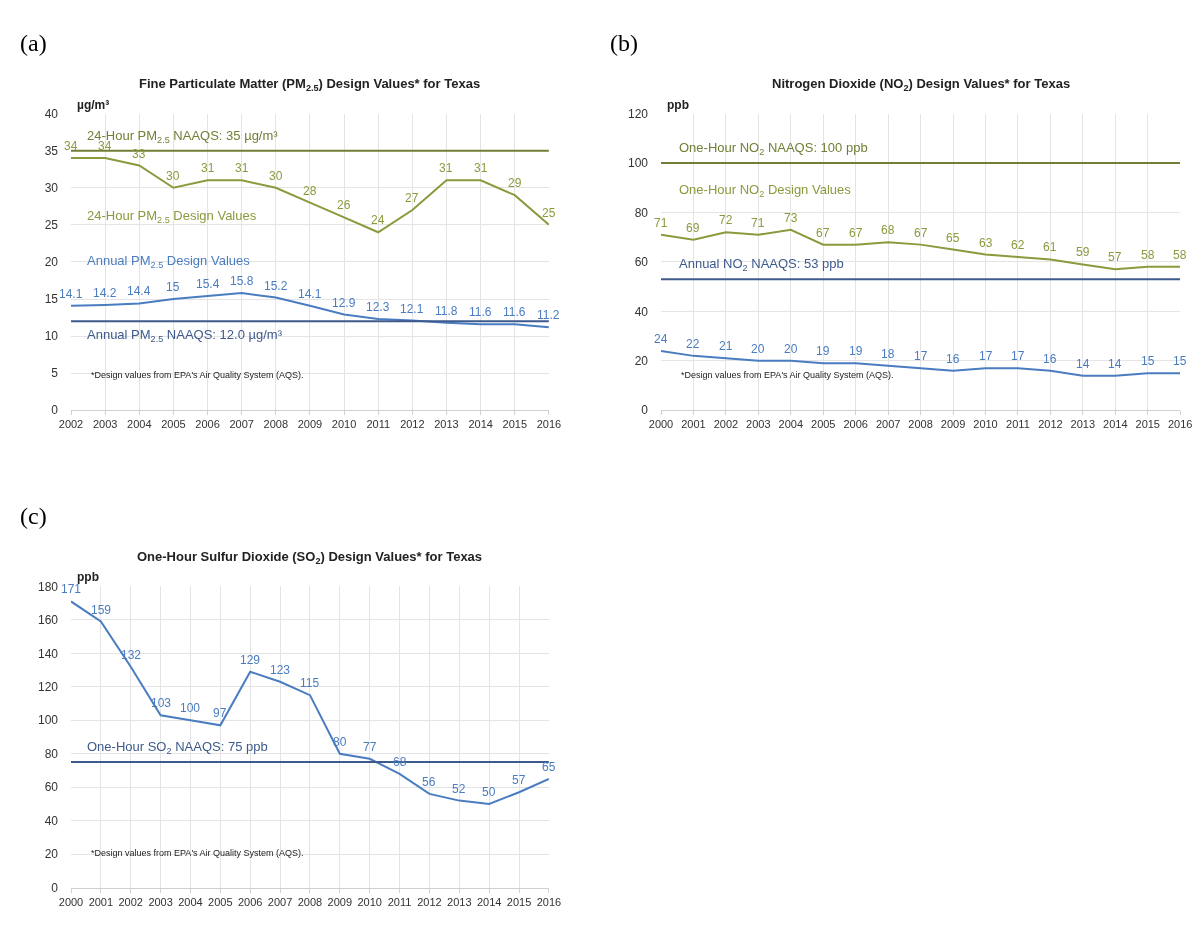  I want to click on data-label: 15.4, so click(208, 284).